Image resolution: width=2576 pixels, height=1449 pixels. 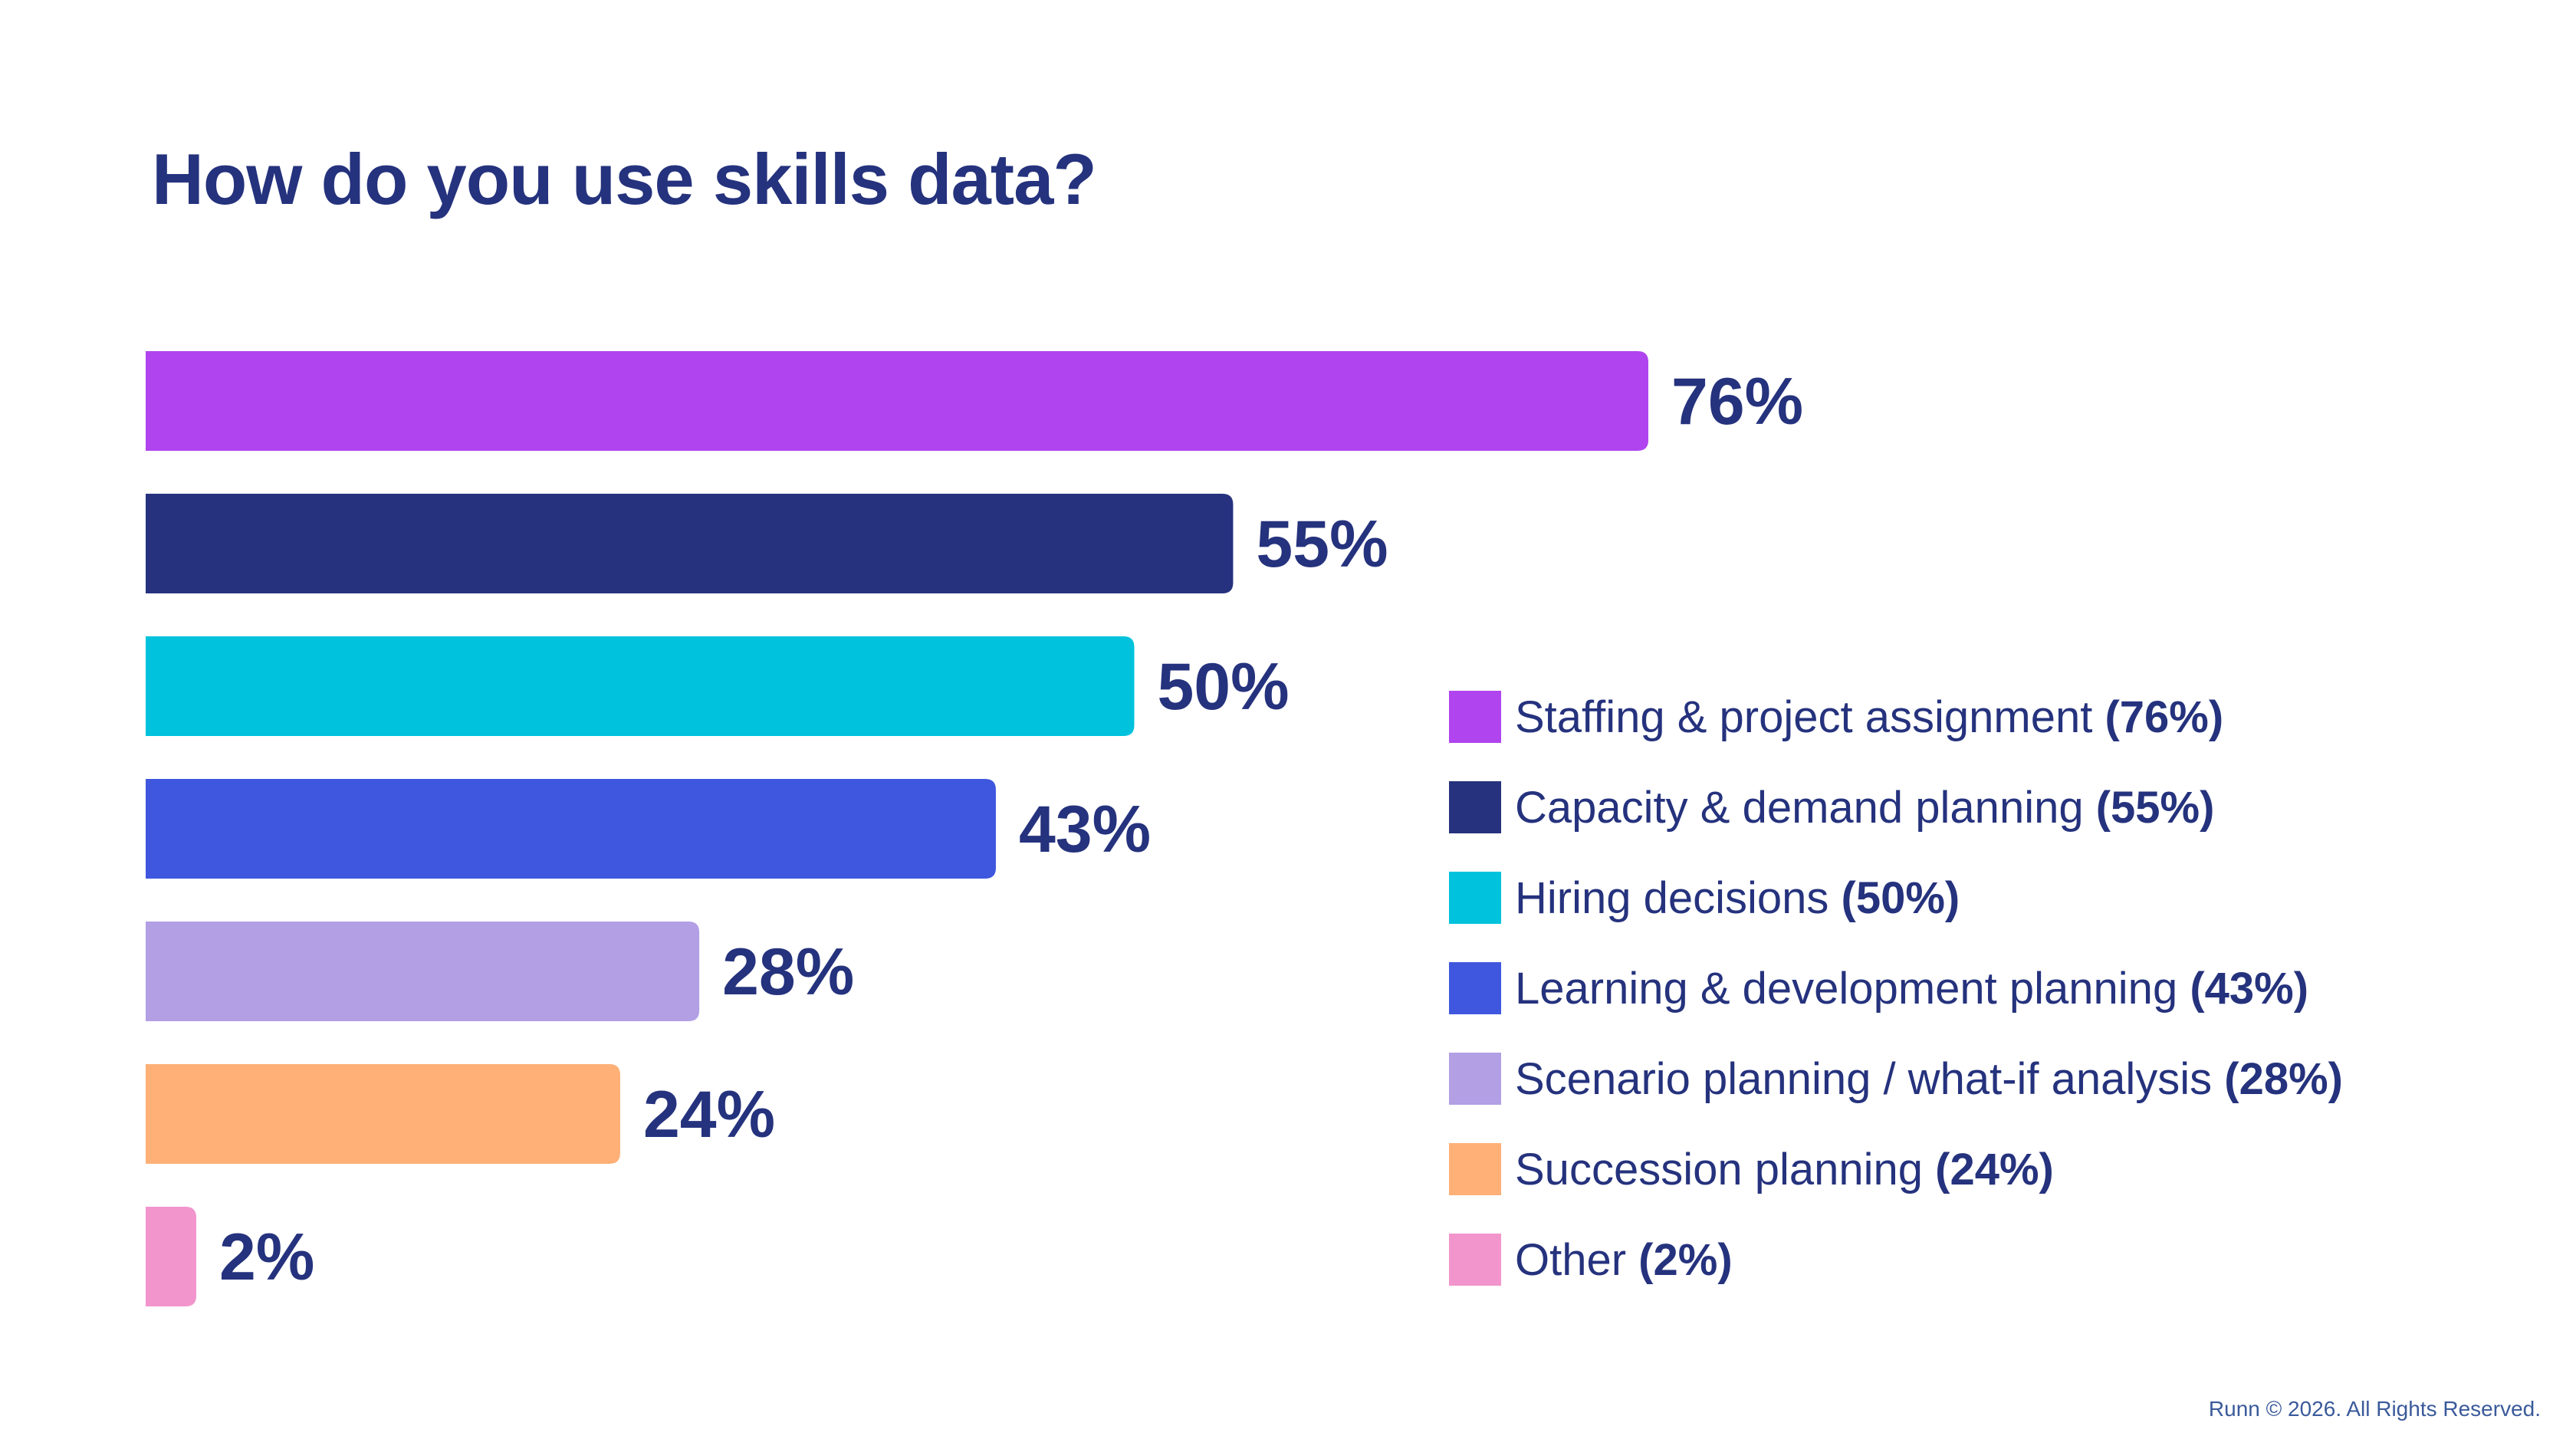 I want to click on legend-category: Scenario planning / what-if analysis, so click(x=1870, y=1079).